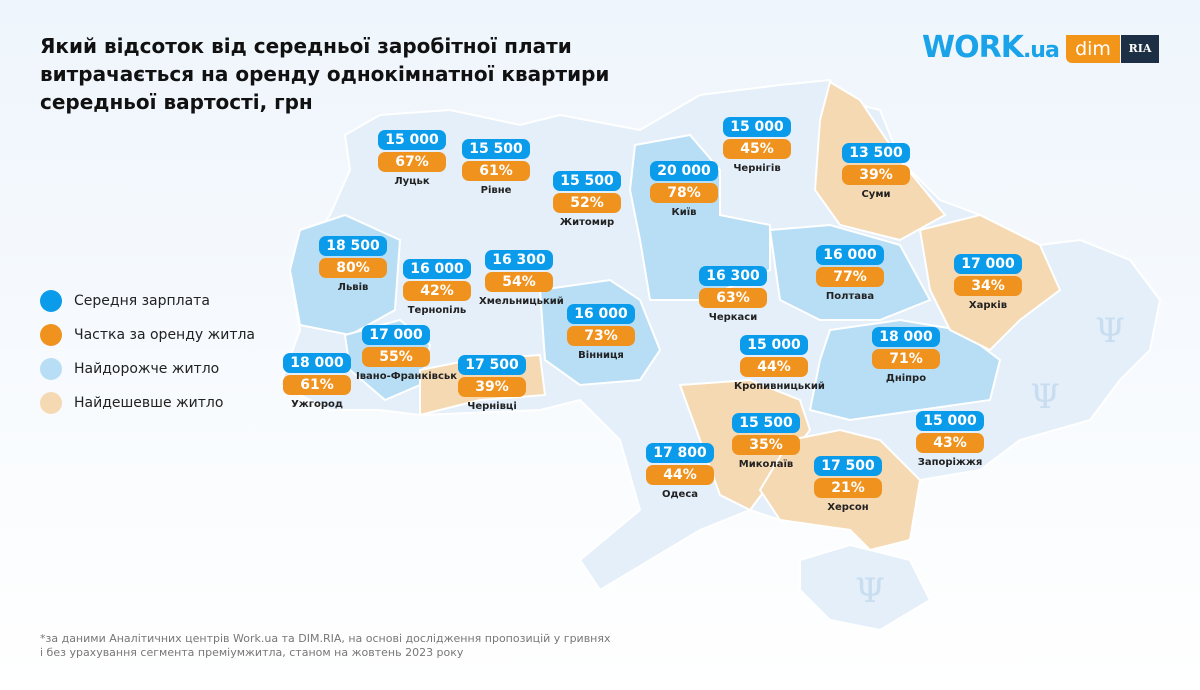 This screenshot has height=690, width=1200. I want to click on rent-share-badge: 54%, so click(519, 282).